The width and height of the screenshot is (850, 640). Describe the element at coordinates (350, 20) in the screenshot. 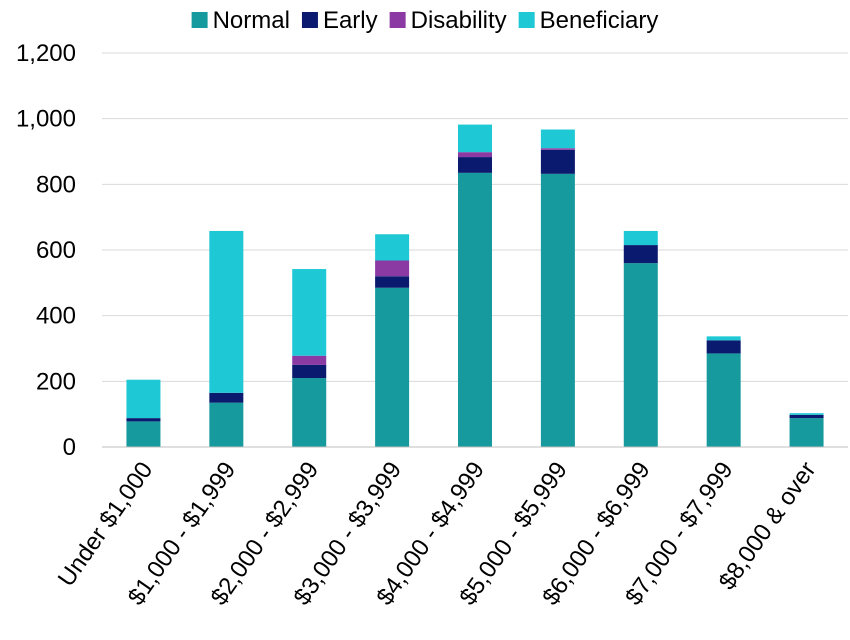

I see `legend-label-early: Early` at that location.